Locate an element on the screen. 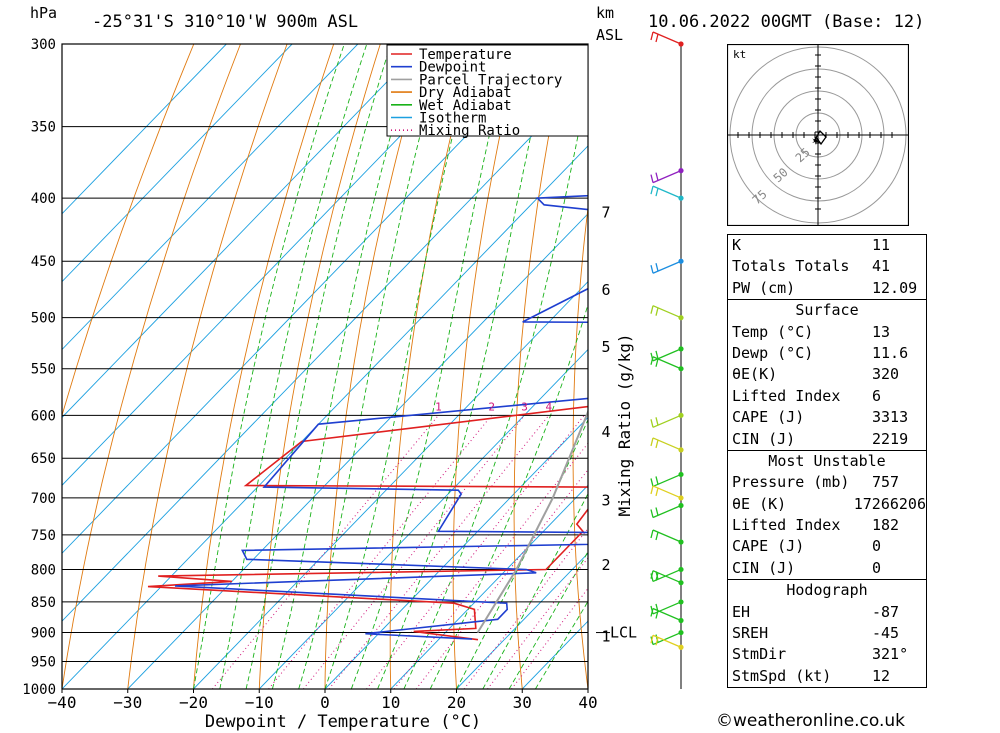 The image size is (1000, 733). hodograph-trace is located at coordinates (820, 137).